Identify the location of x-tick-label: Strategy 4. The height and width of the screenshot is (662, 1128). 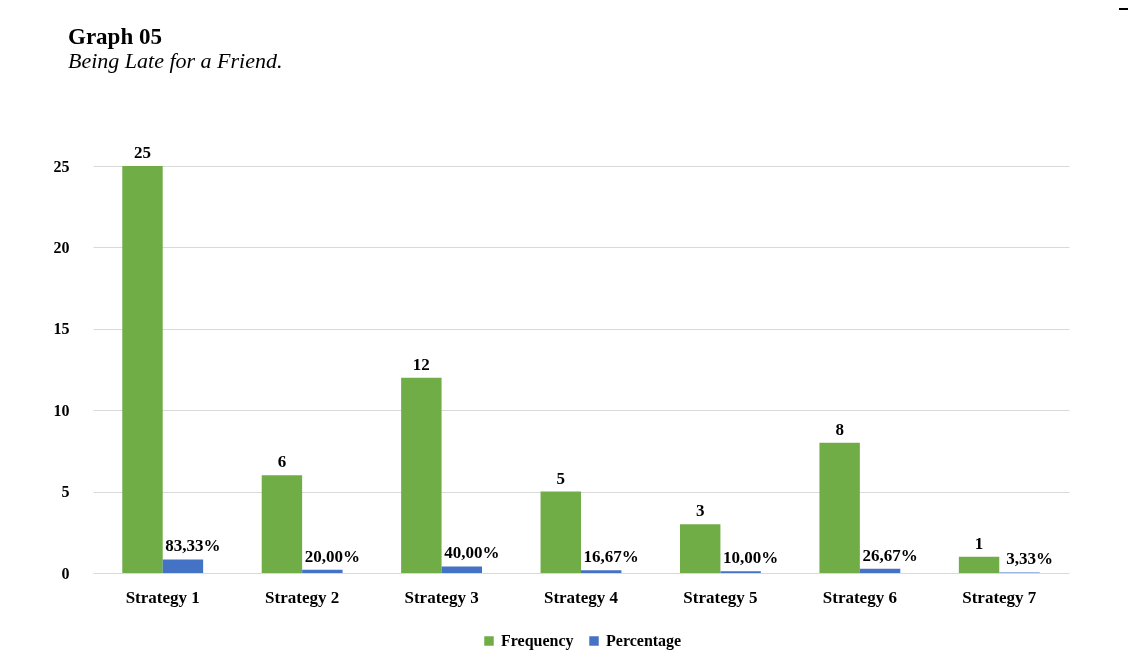
(581, 597).